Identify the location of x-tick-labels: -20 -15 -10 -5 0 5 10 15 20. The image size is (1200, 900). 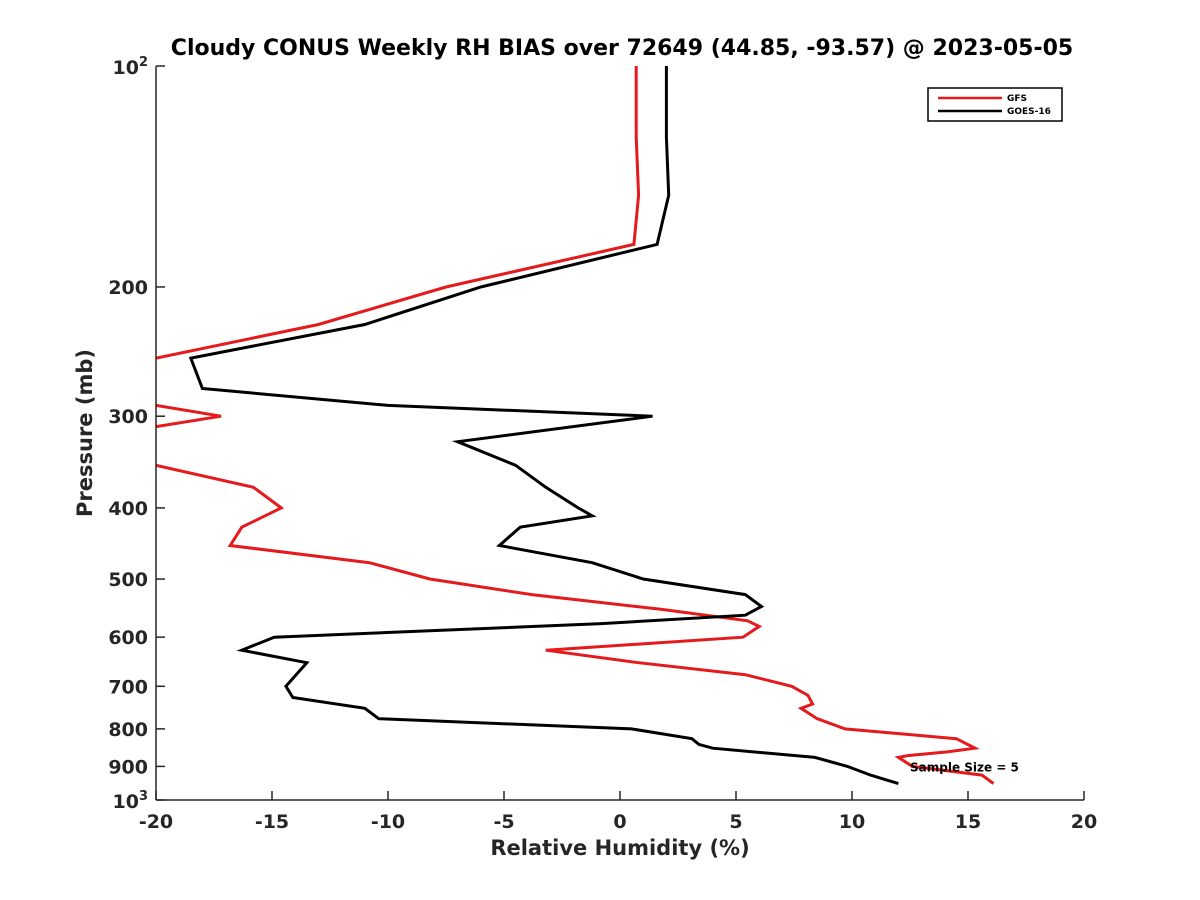
(618, 812).